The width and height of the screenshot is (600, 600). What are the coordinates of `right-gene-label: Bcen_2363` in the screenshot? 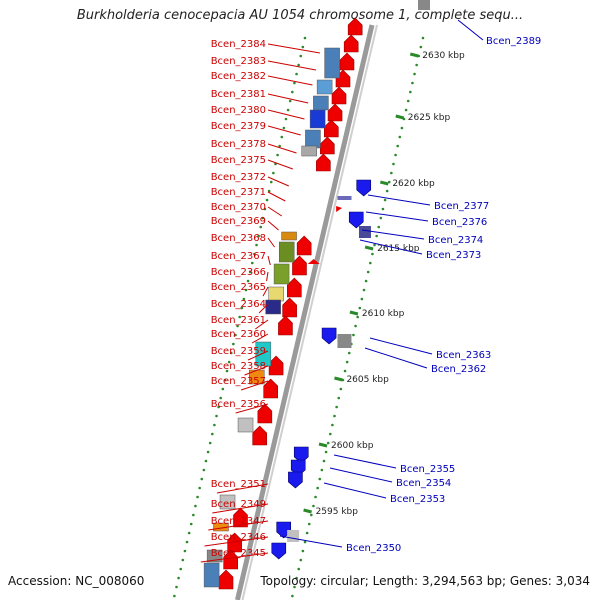 It's located at (463, 355).